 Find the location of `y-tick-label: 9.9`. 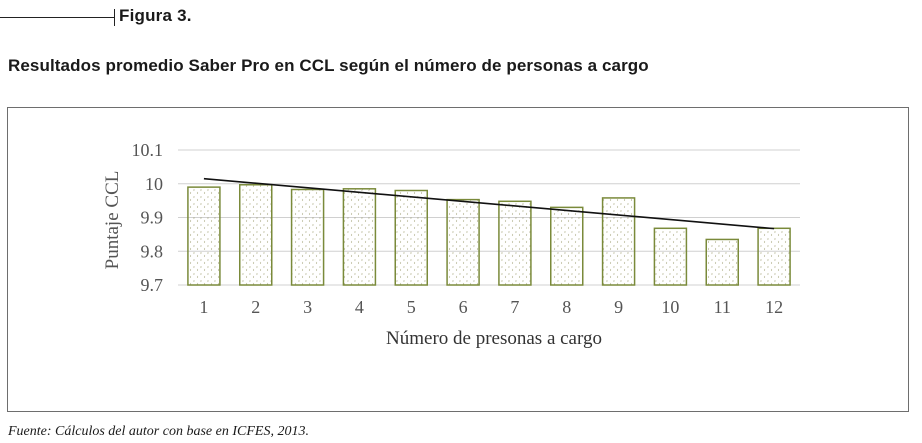

y-tick-label: 9.9 is located at coordinates (152, 218).